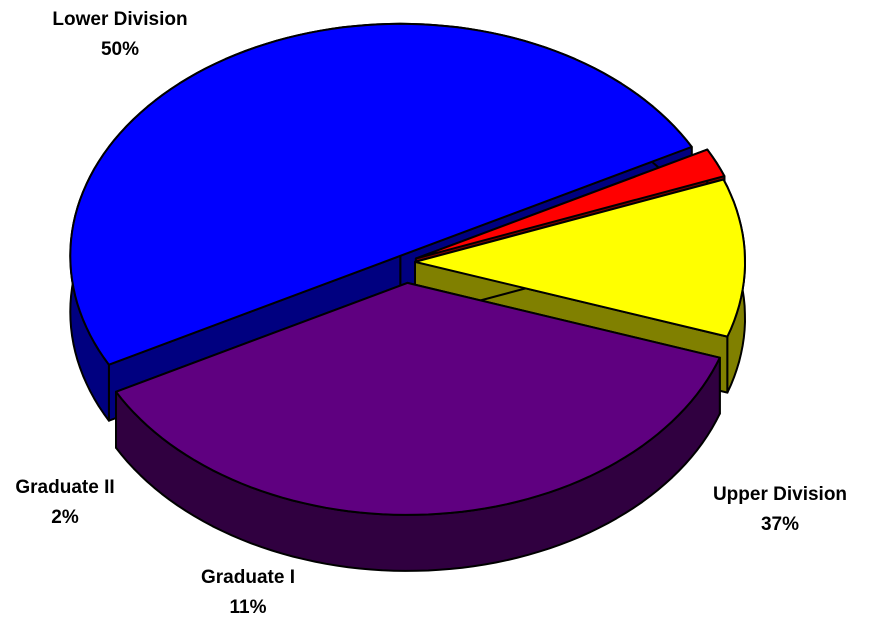 This screenshot has width=880, height=620. What do you see at coordinates (119, 19) in the screenshot?
I see `slice-label: Lower Division` at bounding box center [119, 19].